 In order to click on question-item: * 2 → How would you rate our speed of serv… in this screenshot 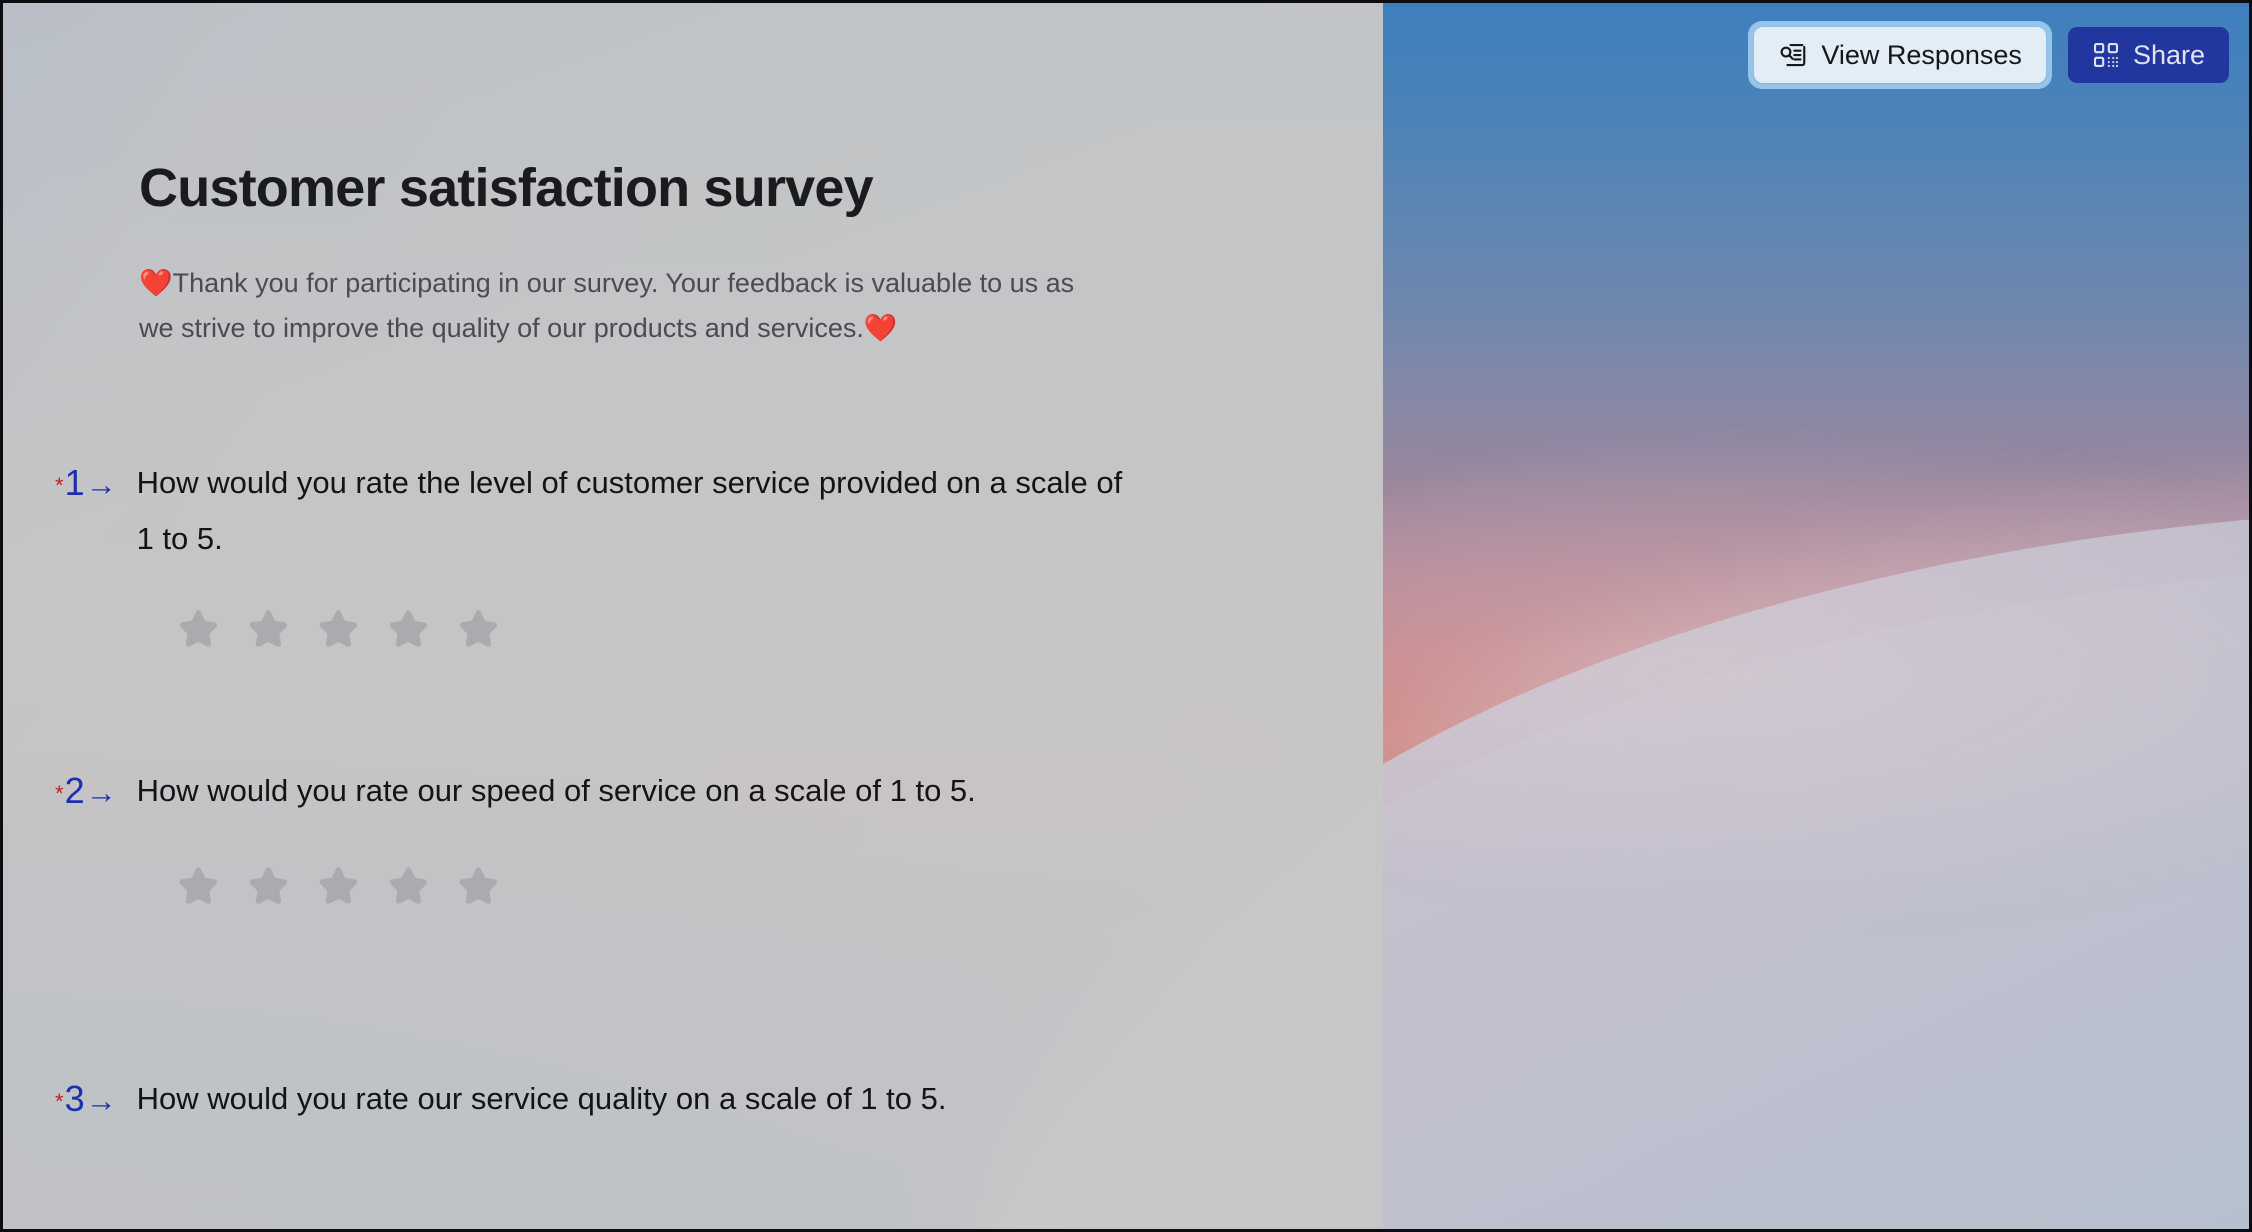, I will do `click(700, 836)`.